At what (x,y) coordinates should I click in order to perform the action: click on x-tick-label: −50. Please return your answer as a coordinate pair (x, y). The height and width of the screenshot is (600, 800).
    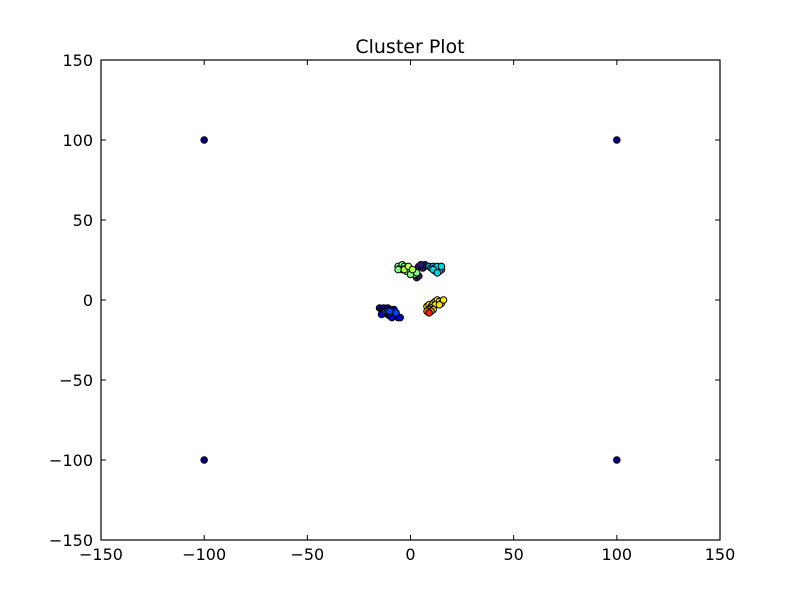
    Looking at the image, I should click on (307, 554).